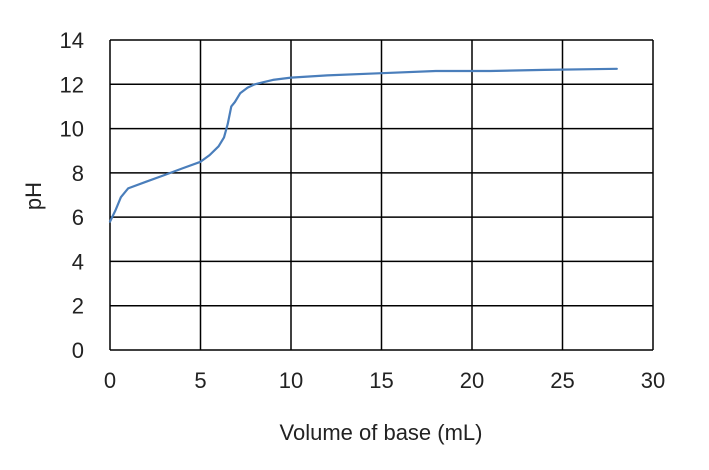 This screenshot has width=709, height=470. I want to click on y-tick-label: 0, so click(78, 350).